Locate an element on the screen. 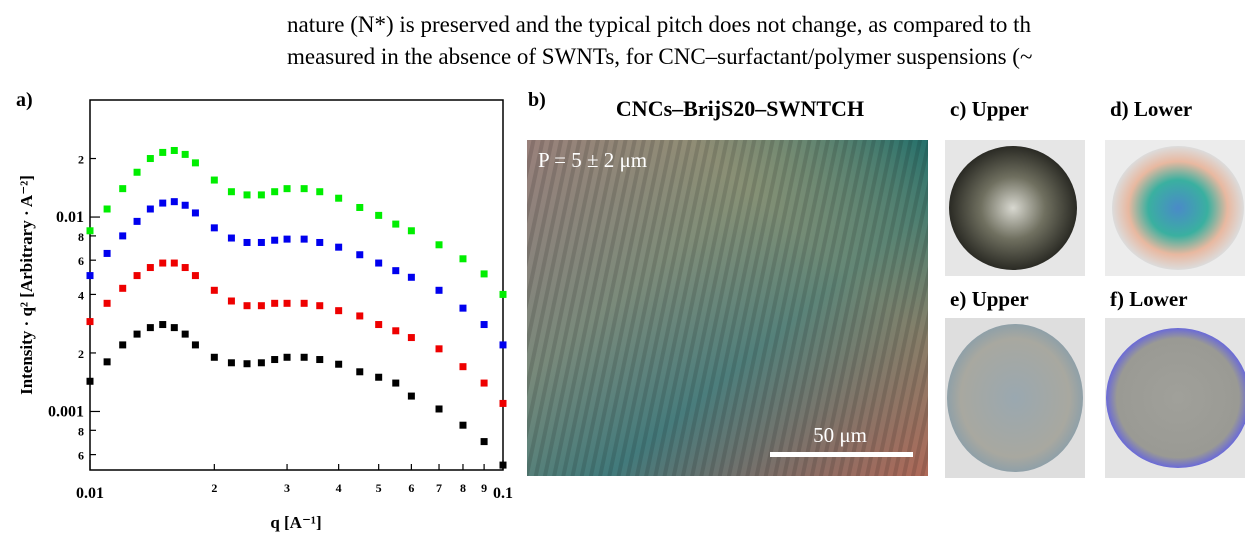 The image size is (1245, 547). panel-label: c) Upper is located at coordinates (989, 109).